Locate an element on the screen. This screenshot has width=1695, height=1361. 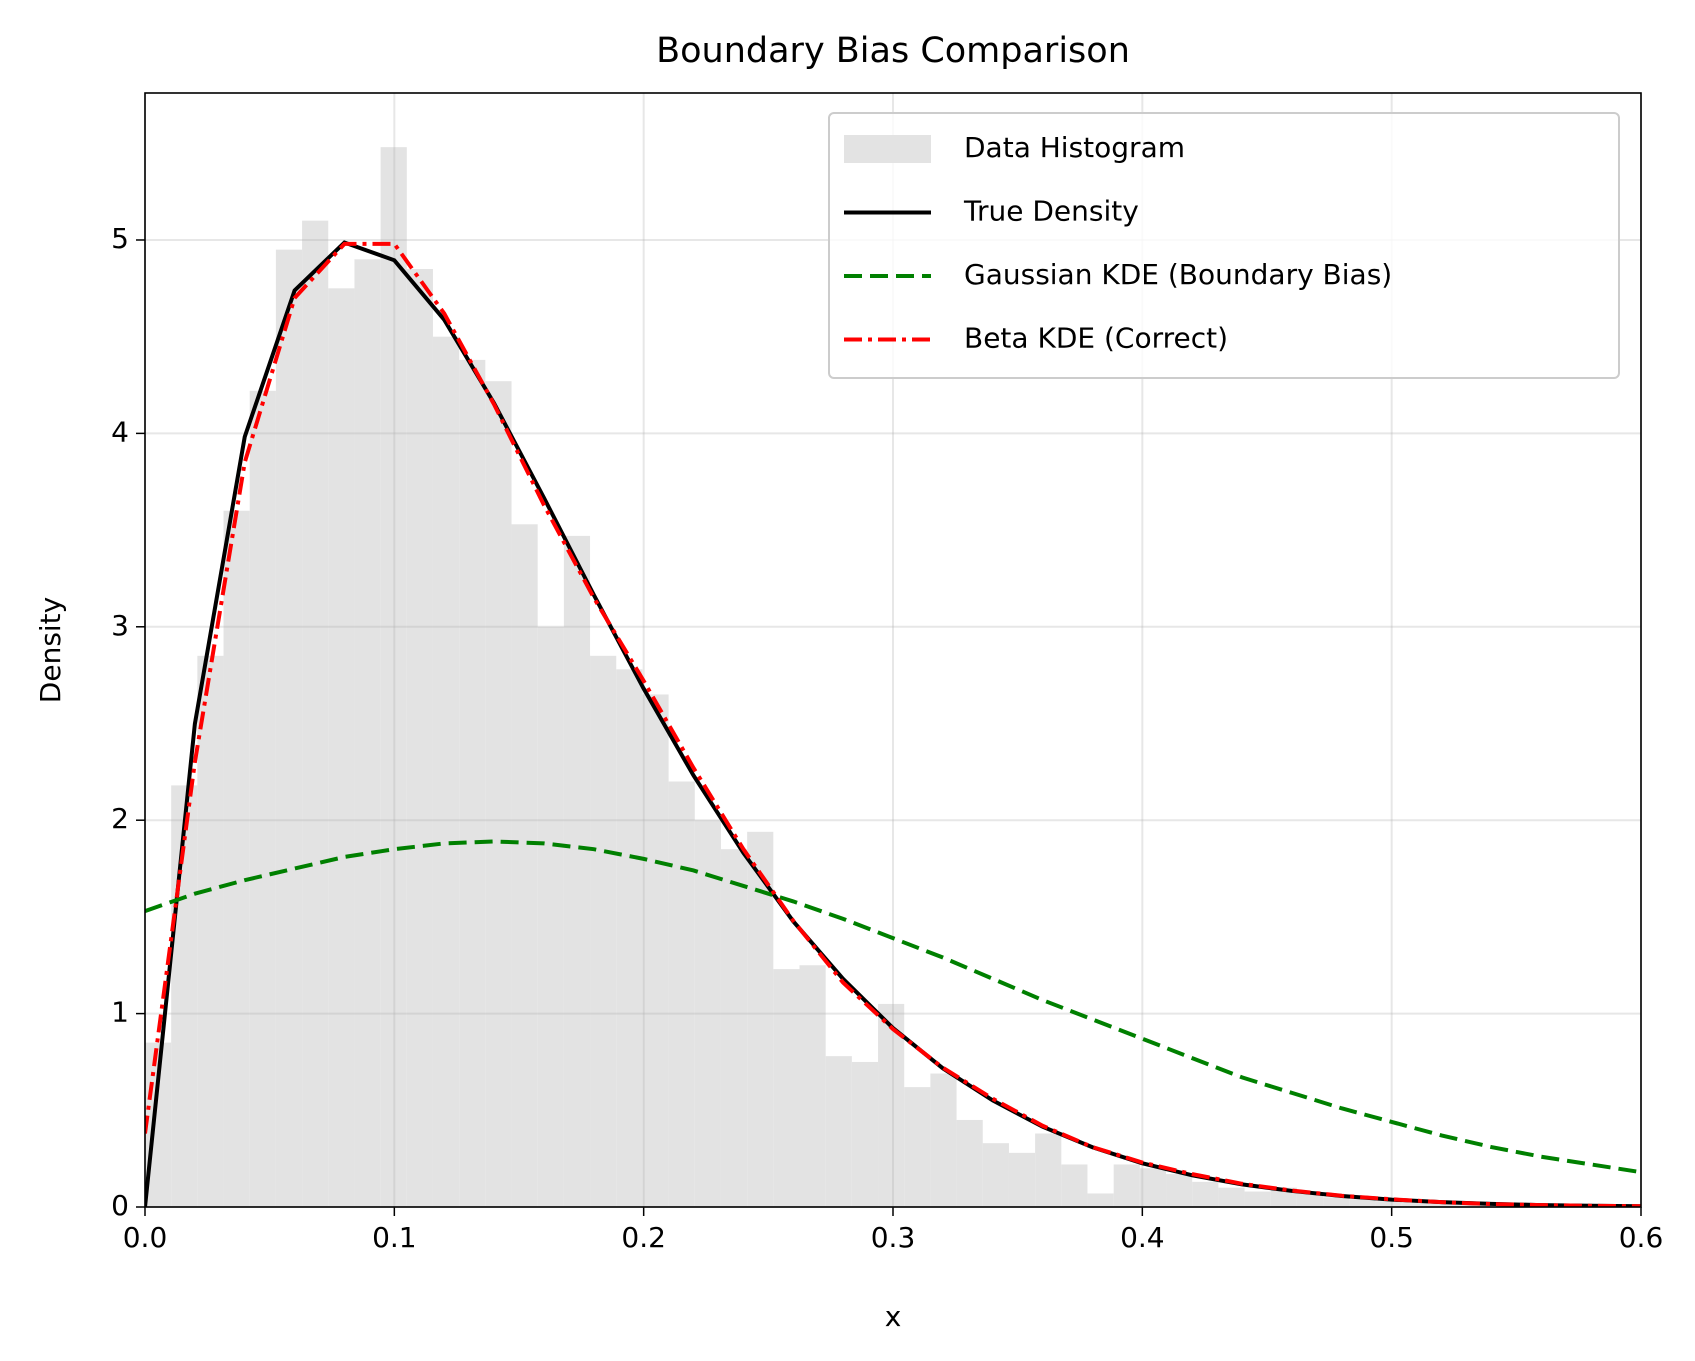
x-tick-label: 0.5 is located at coordinates (1391, 1237).